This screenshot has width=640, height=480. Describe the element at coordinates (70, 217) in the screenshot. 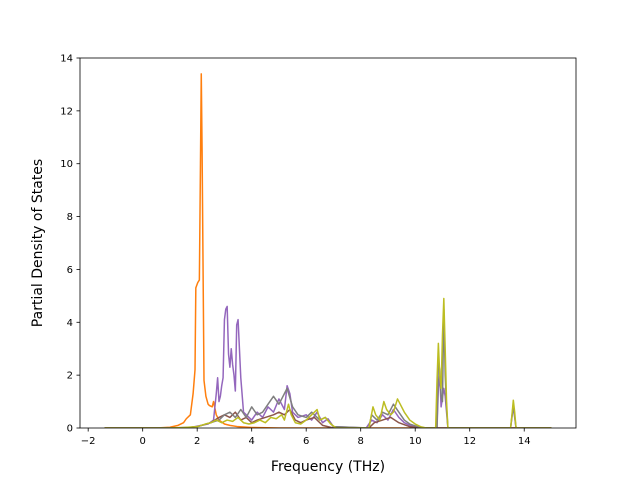

I see `y-tick-label: 8` at that location.